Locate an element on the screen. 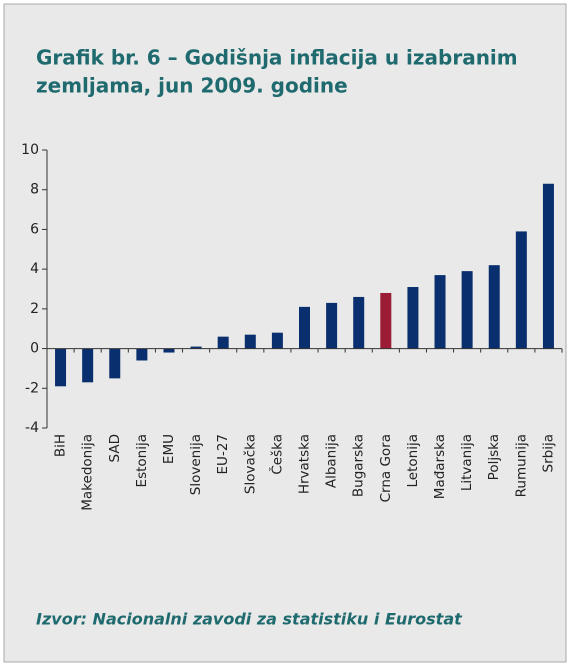 The height and width of the screenshot is (667, 570). x-tick-label: Hrvatska is located at coordinates (305, 464).